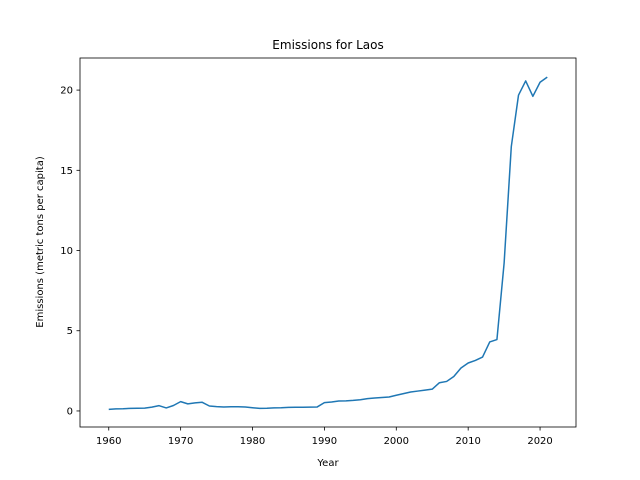 Image resolution: width=640 pixels, height=480 pixels. What do you see at coordinates (70, 411) in the screenshot?
I see `y-tick-label: 0` at bounding box center [70, 411].